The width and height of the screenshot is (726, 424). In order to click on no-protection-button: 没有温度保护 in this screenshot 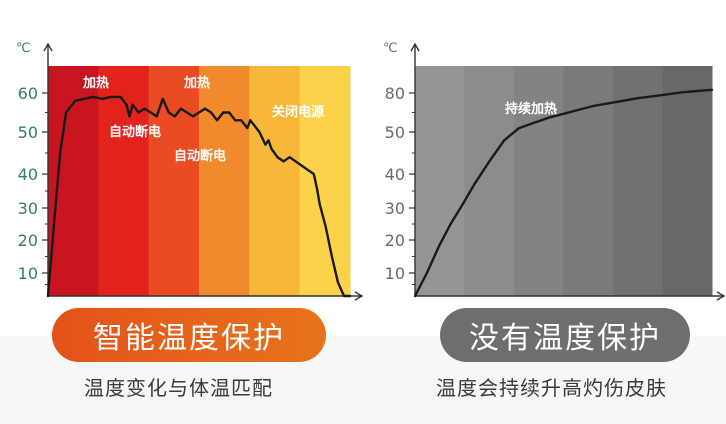, I will do `click(565, 335)`.